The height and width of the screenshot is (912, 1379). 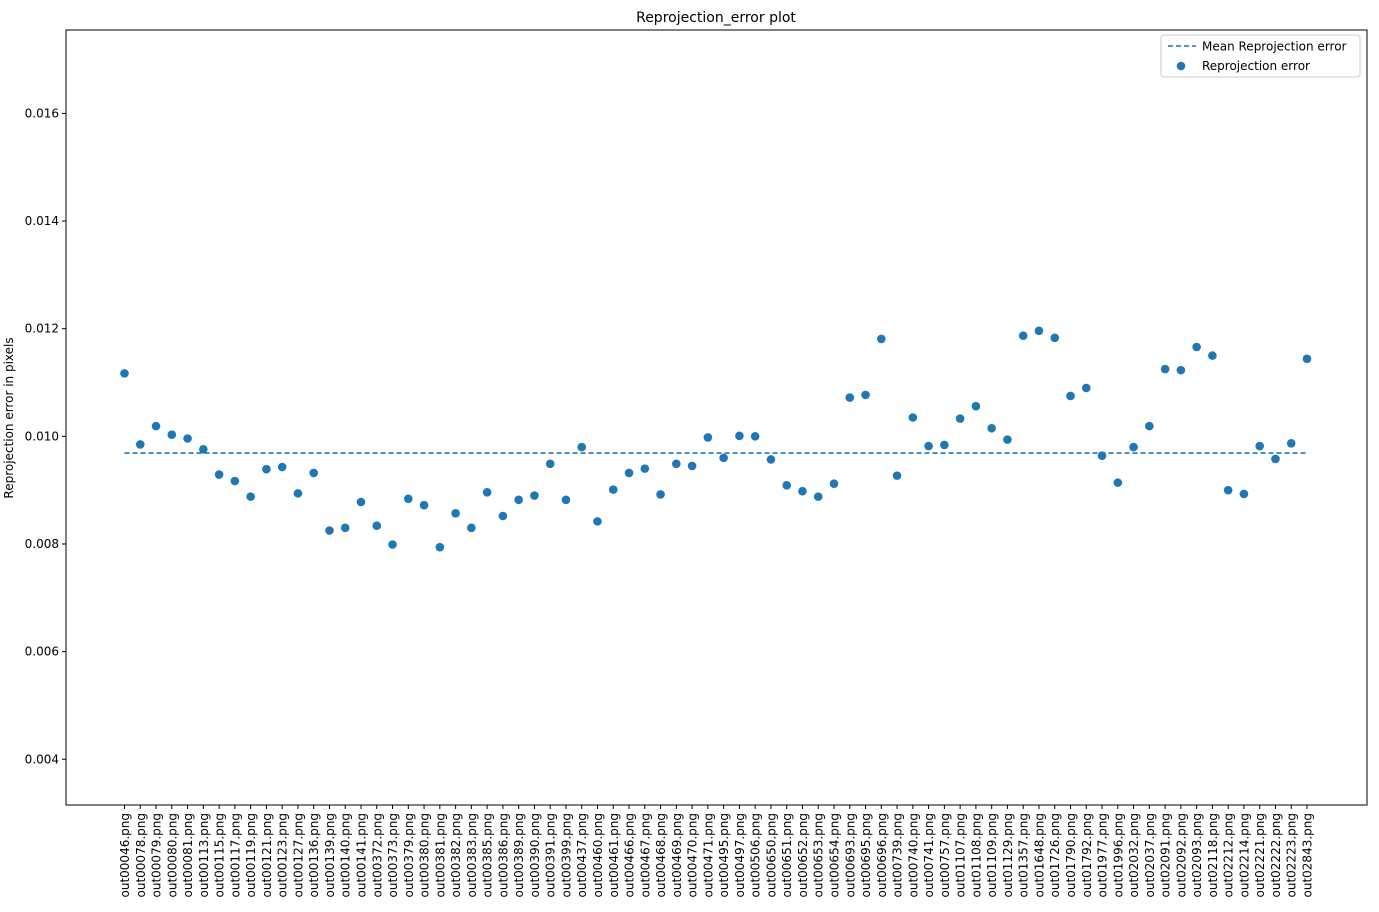 I want to click on x-tick-label: out00123.png, so click(x=283, y=855).